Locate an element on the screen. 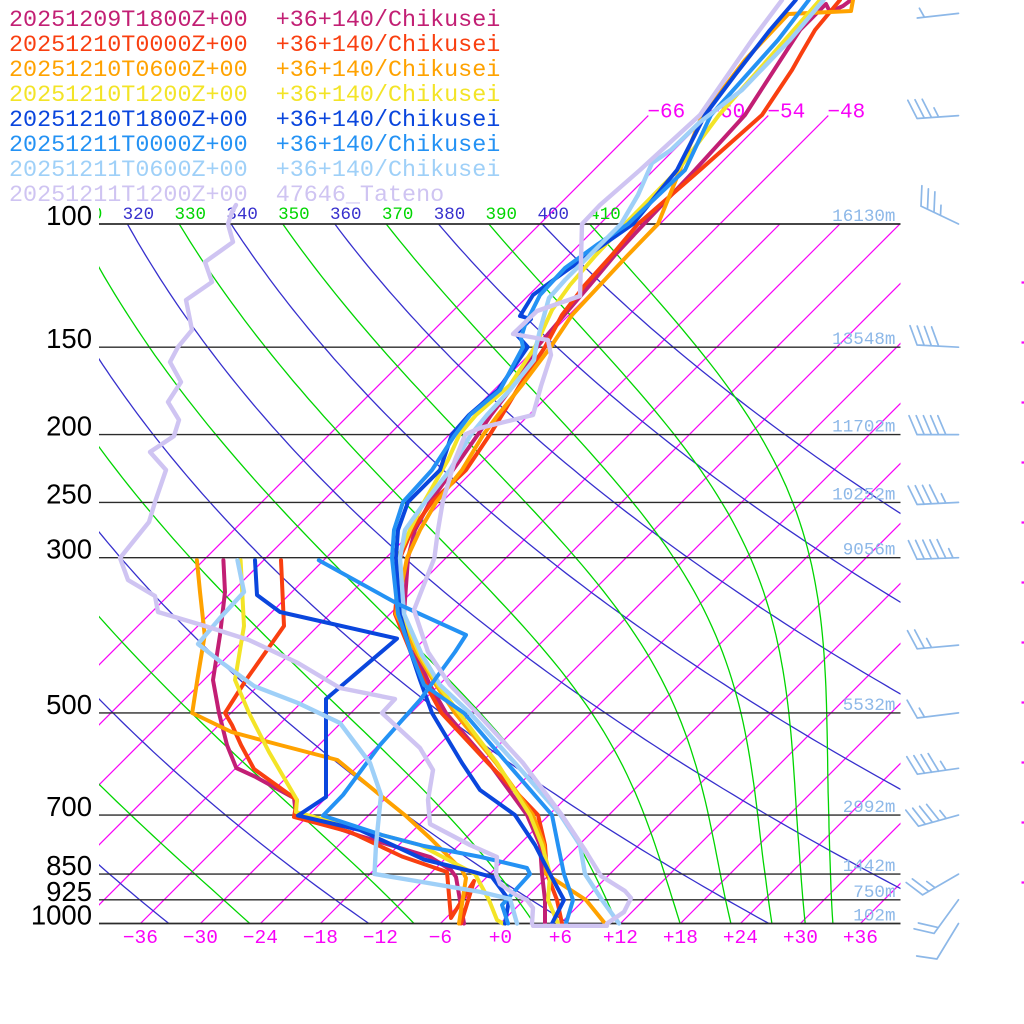  svg-text:20251209T1800Z+00 +36+140/Chi: 20251209T1800Z+00 +36+140/Chikusei is located at coordinates (254, 21).